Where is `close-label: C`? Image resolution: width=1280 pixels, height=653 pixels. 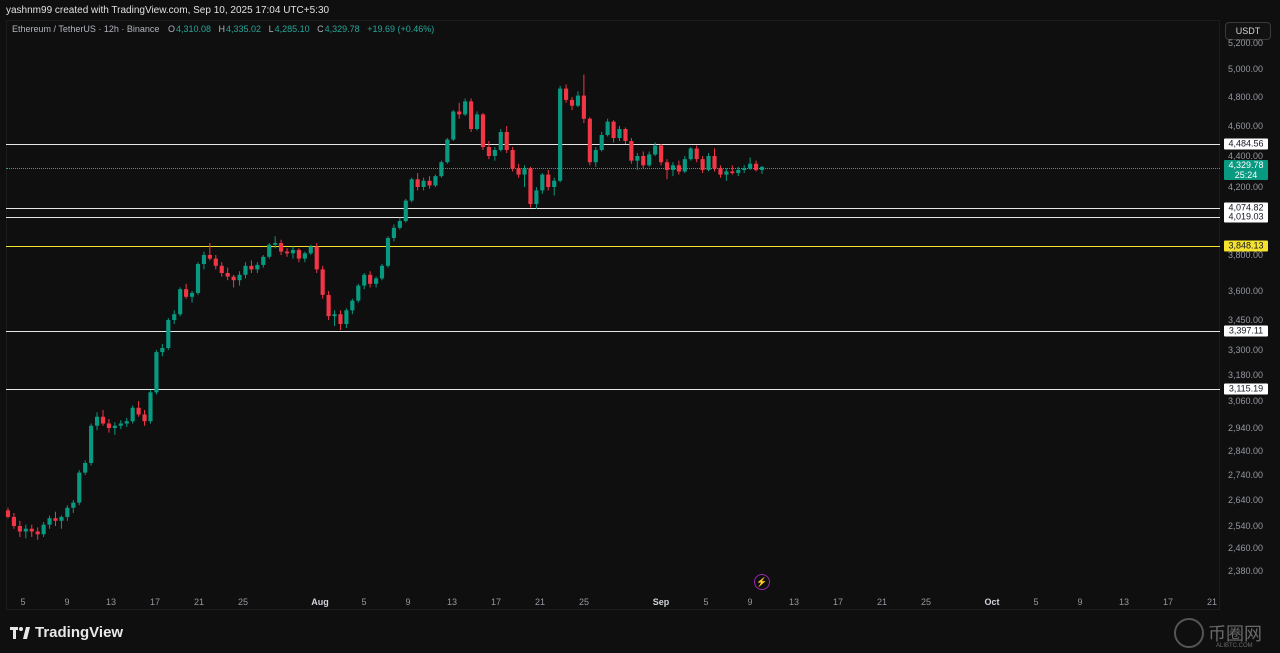 close-label: C is located at coordinates (320, 29).